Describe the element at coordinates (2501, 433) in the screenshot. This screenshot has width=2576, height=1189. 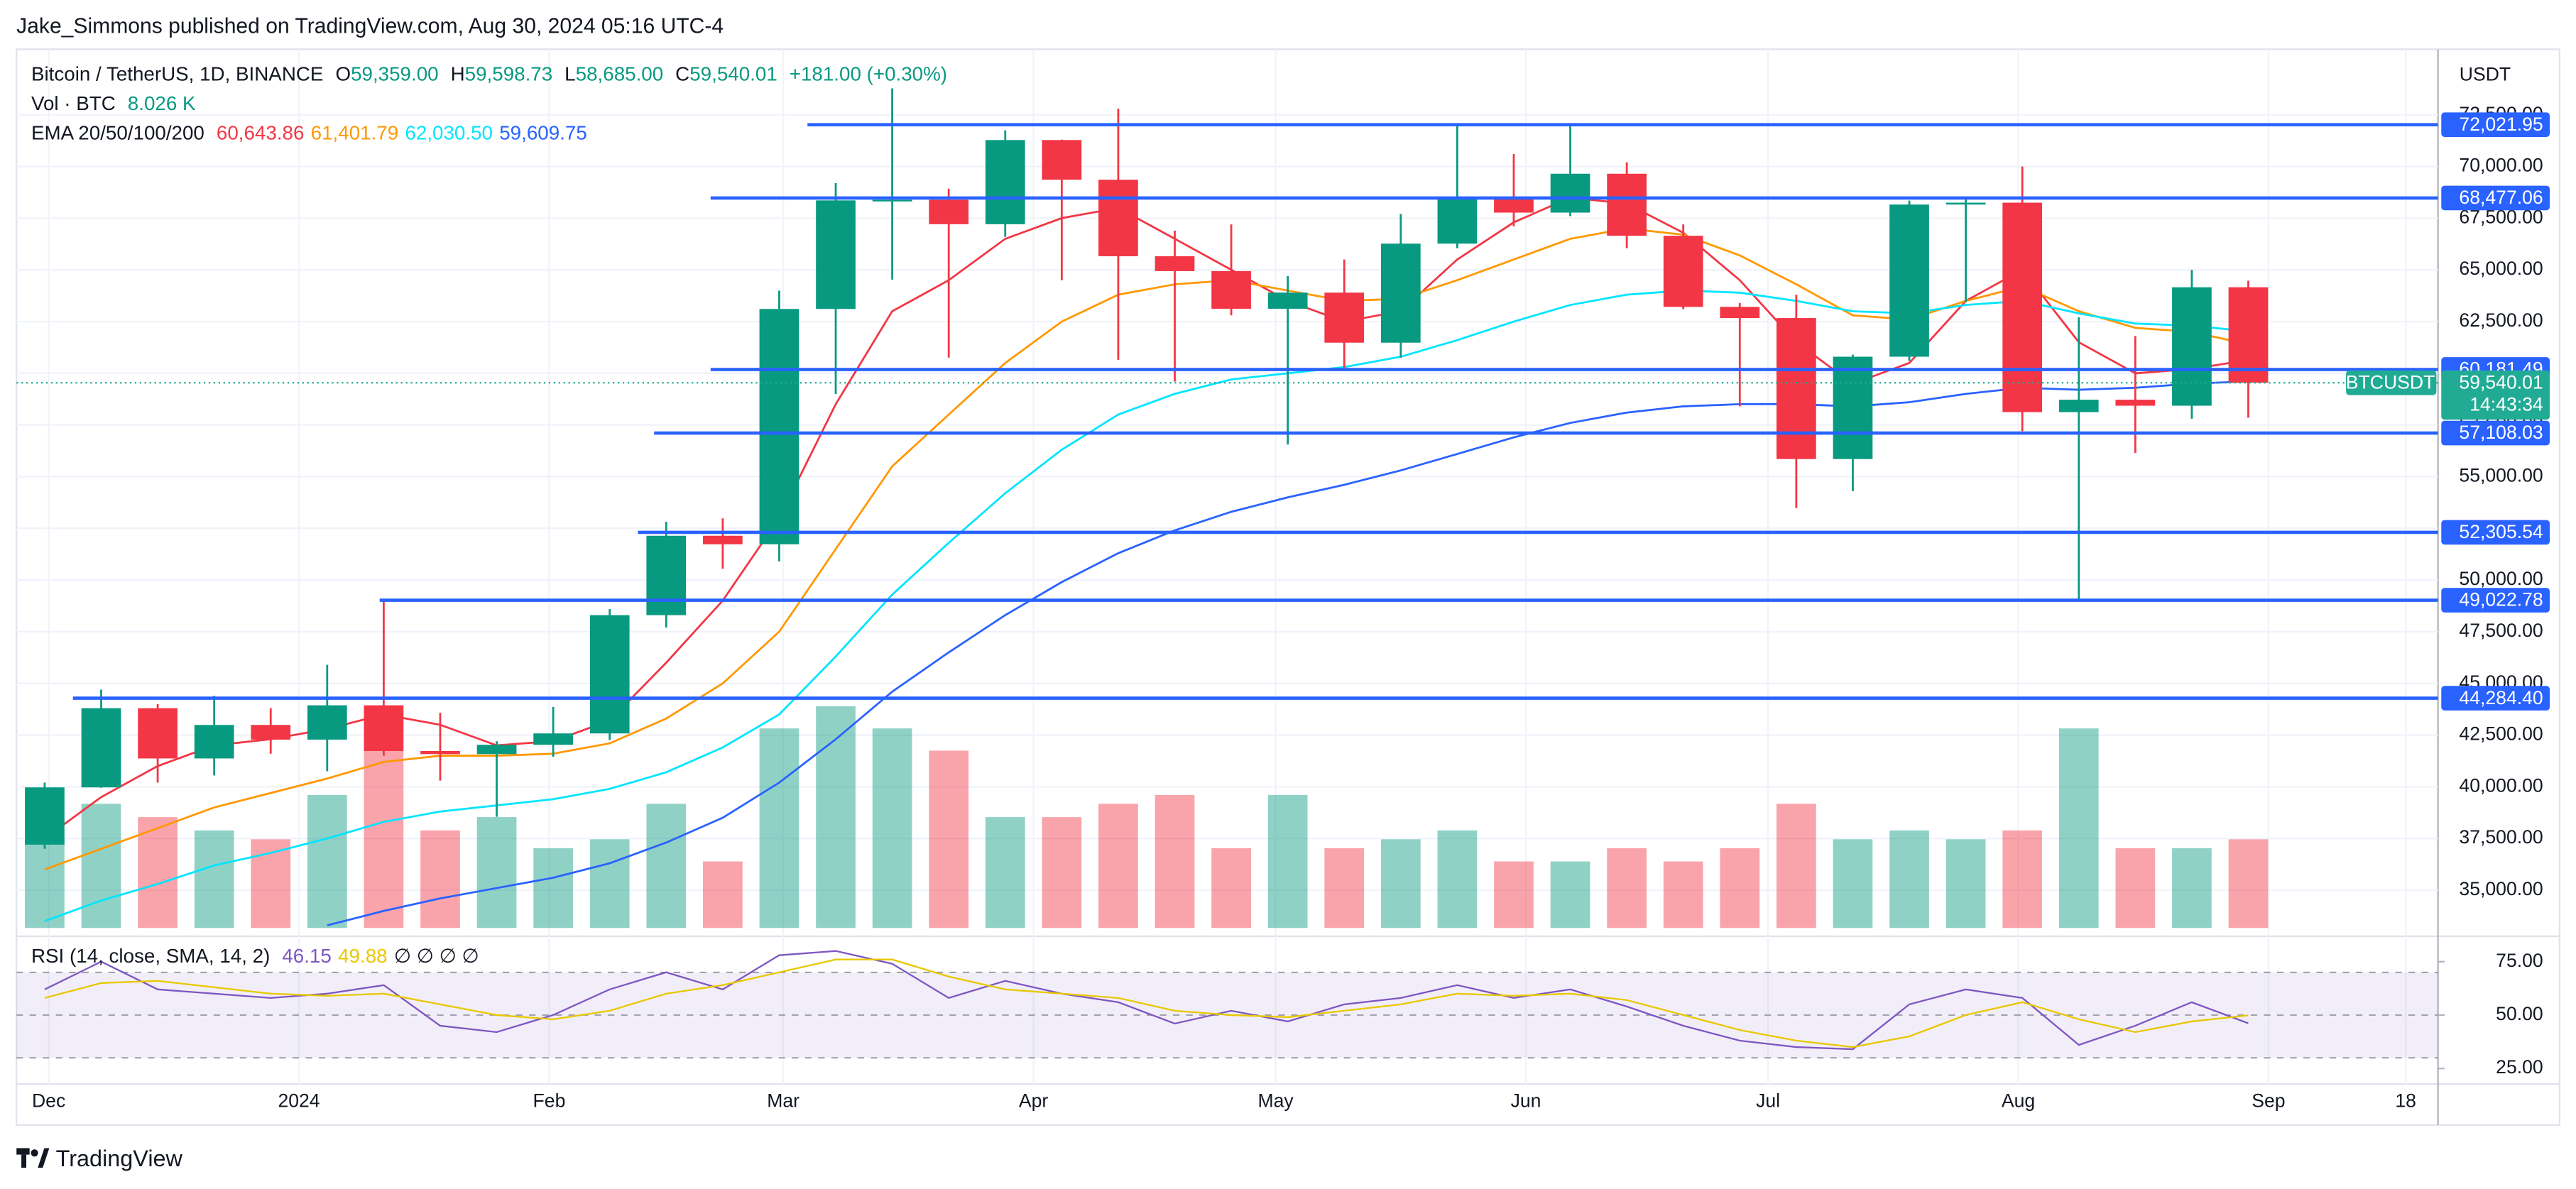
I see `level-label: 57,108.03` at that location.